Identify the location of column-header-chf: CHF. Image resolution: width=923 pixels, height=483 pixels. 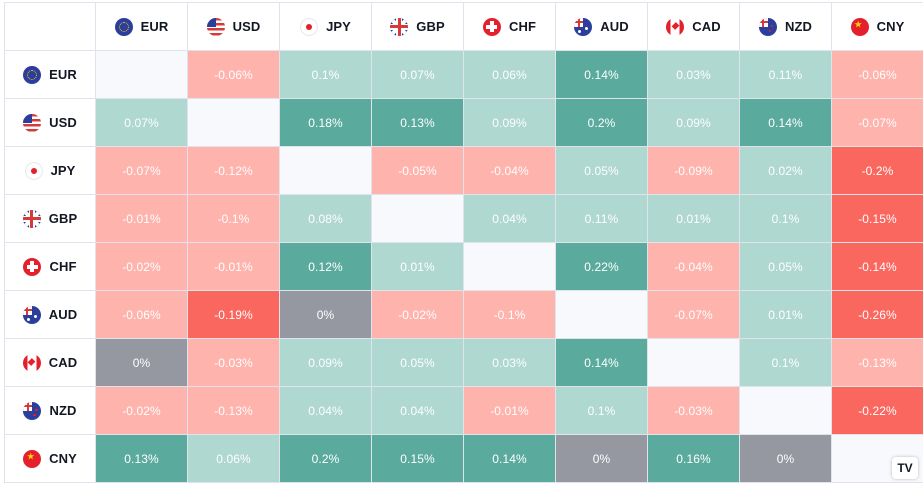
(510, 27).